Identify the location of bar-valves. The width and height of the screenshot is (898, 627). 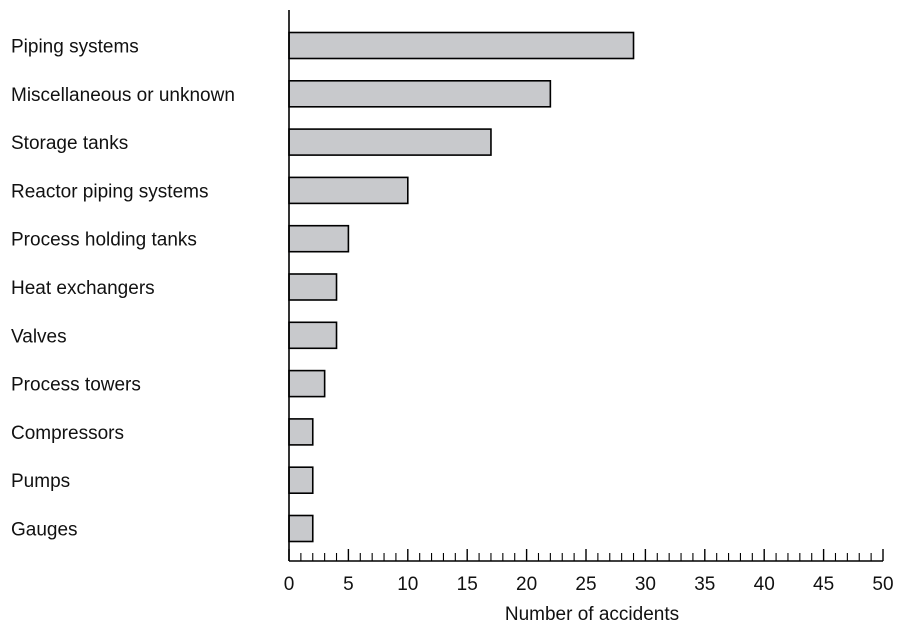
(313, 335).